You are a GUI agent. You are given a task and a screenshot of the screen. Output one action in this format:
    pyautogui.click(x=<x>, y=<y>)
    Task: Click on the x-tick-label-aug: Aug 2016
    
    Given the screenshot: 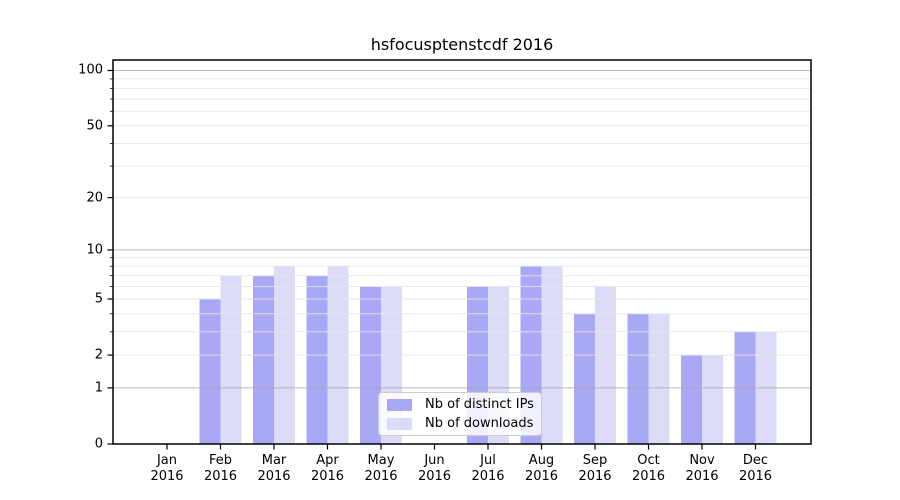 What is the action you would take?
    pyautogui.click(x=541, y=468)
    